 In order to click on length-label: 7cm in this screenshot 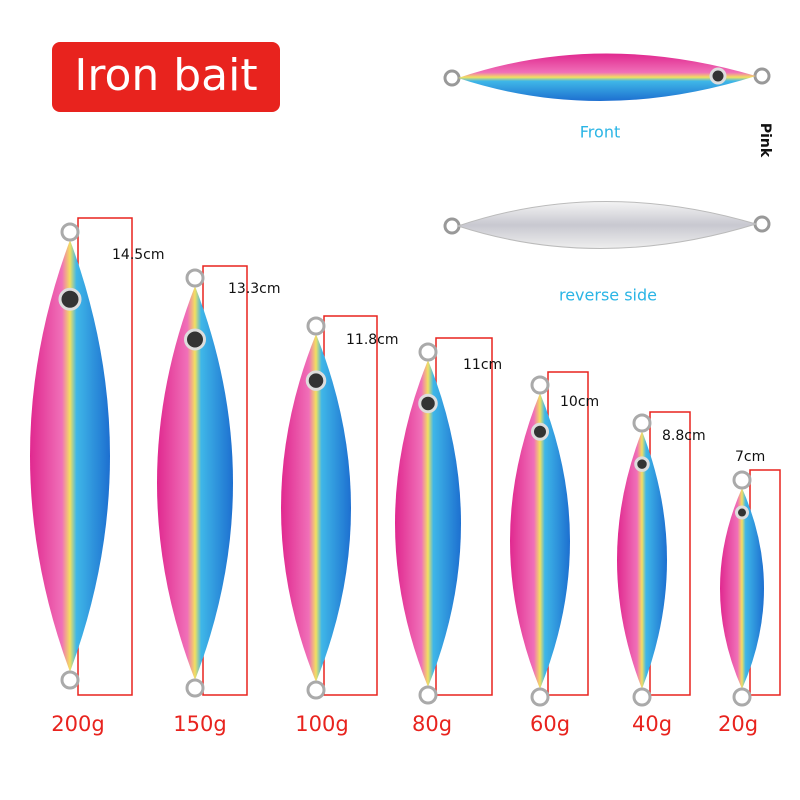, I will do `click(750, 457)`.